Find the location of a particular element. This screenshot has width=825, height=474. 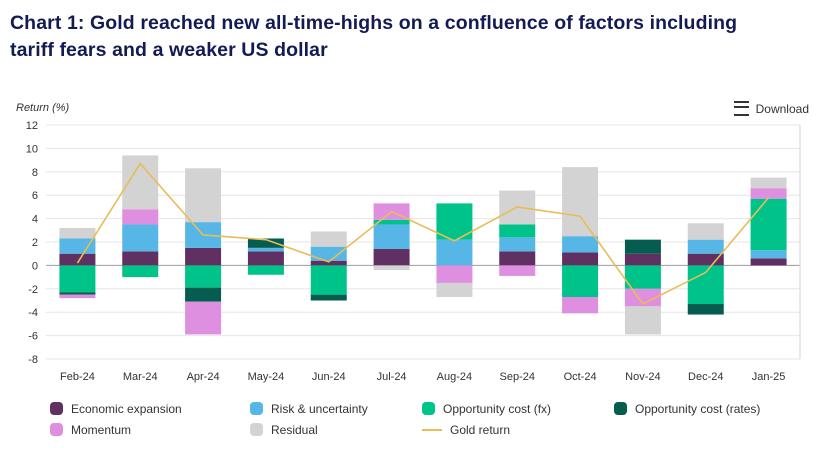

legend-label: Momentum is located at coordinates (101, 429).